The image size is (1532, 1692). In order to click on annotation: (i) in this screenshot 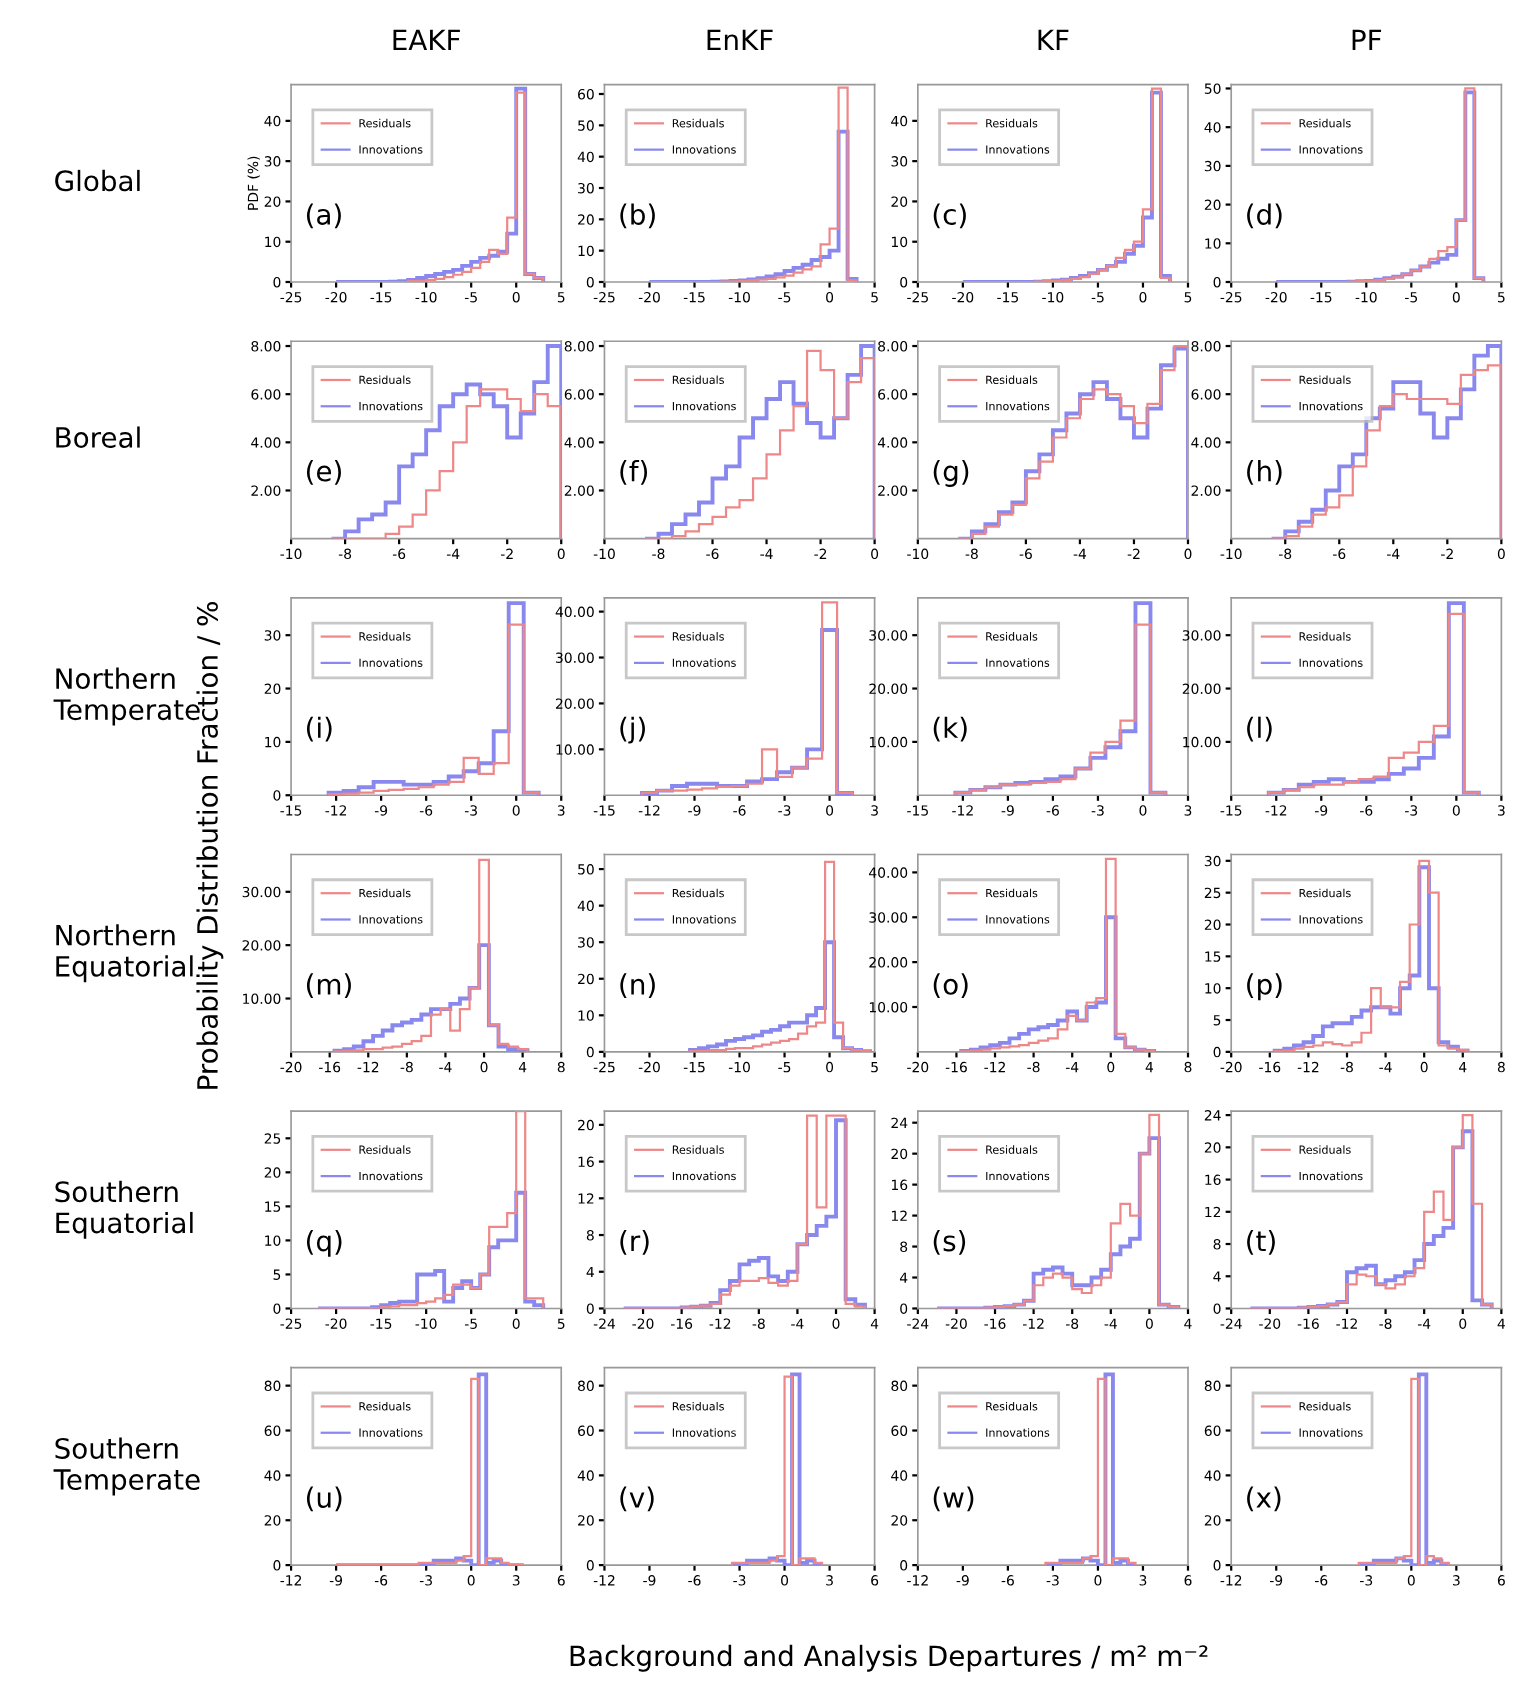, I will do `click(319, 729)`.